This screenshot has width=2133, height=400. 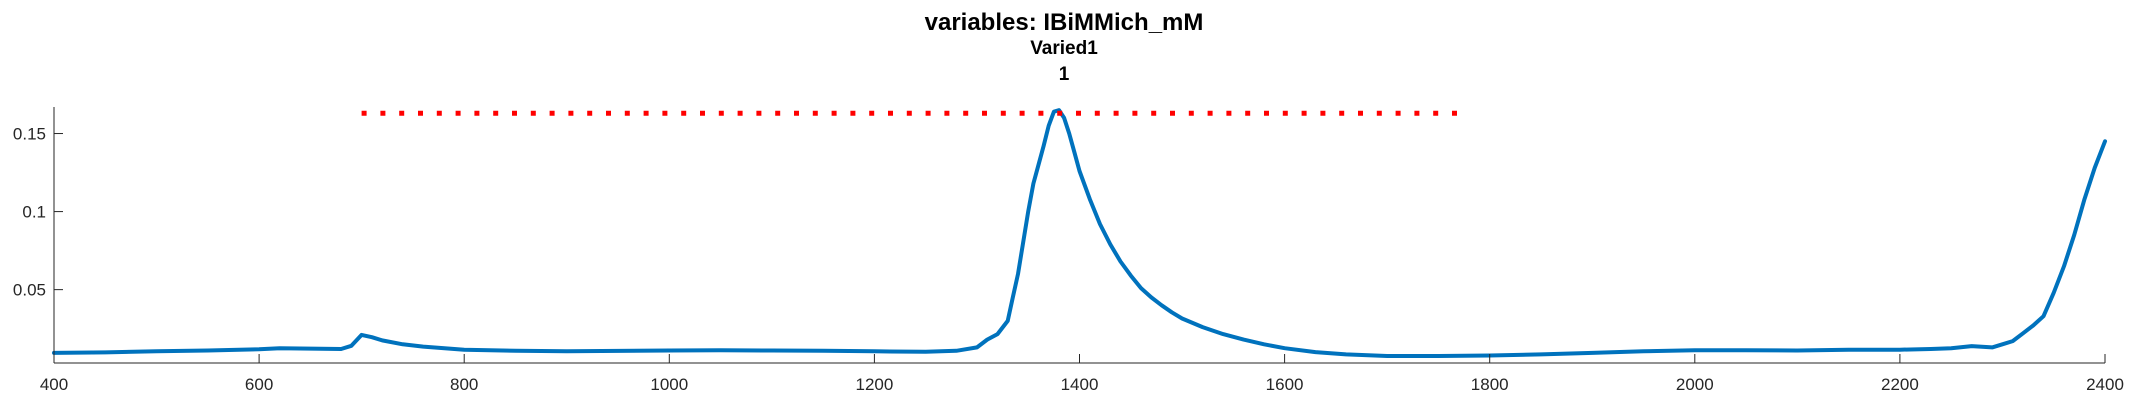 I want to click on y-tick-label: 0.1, so click(x=34, y=212).